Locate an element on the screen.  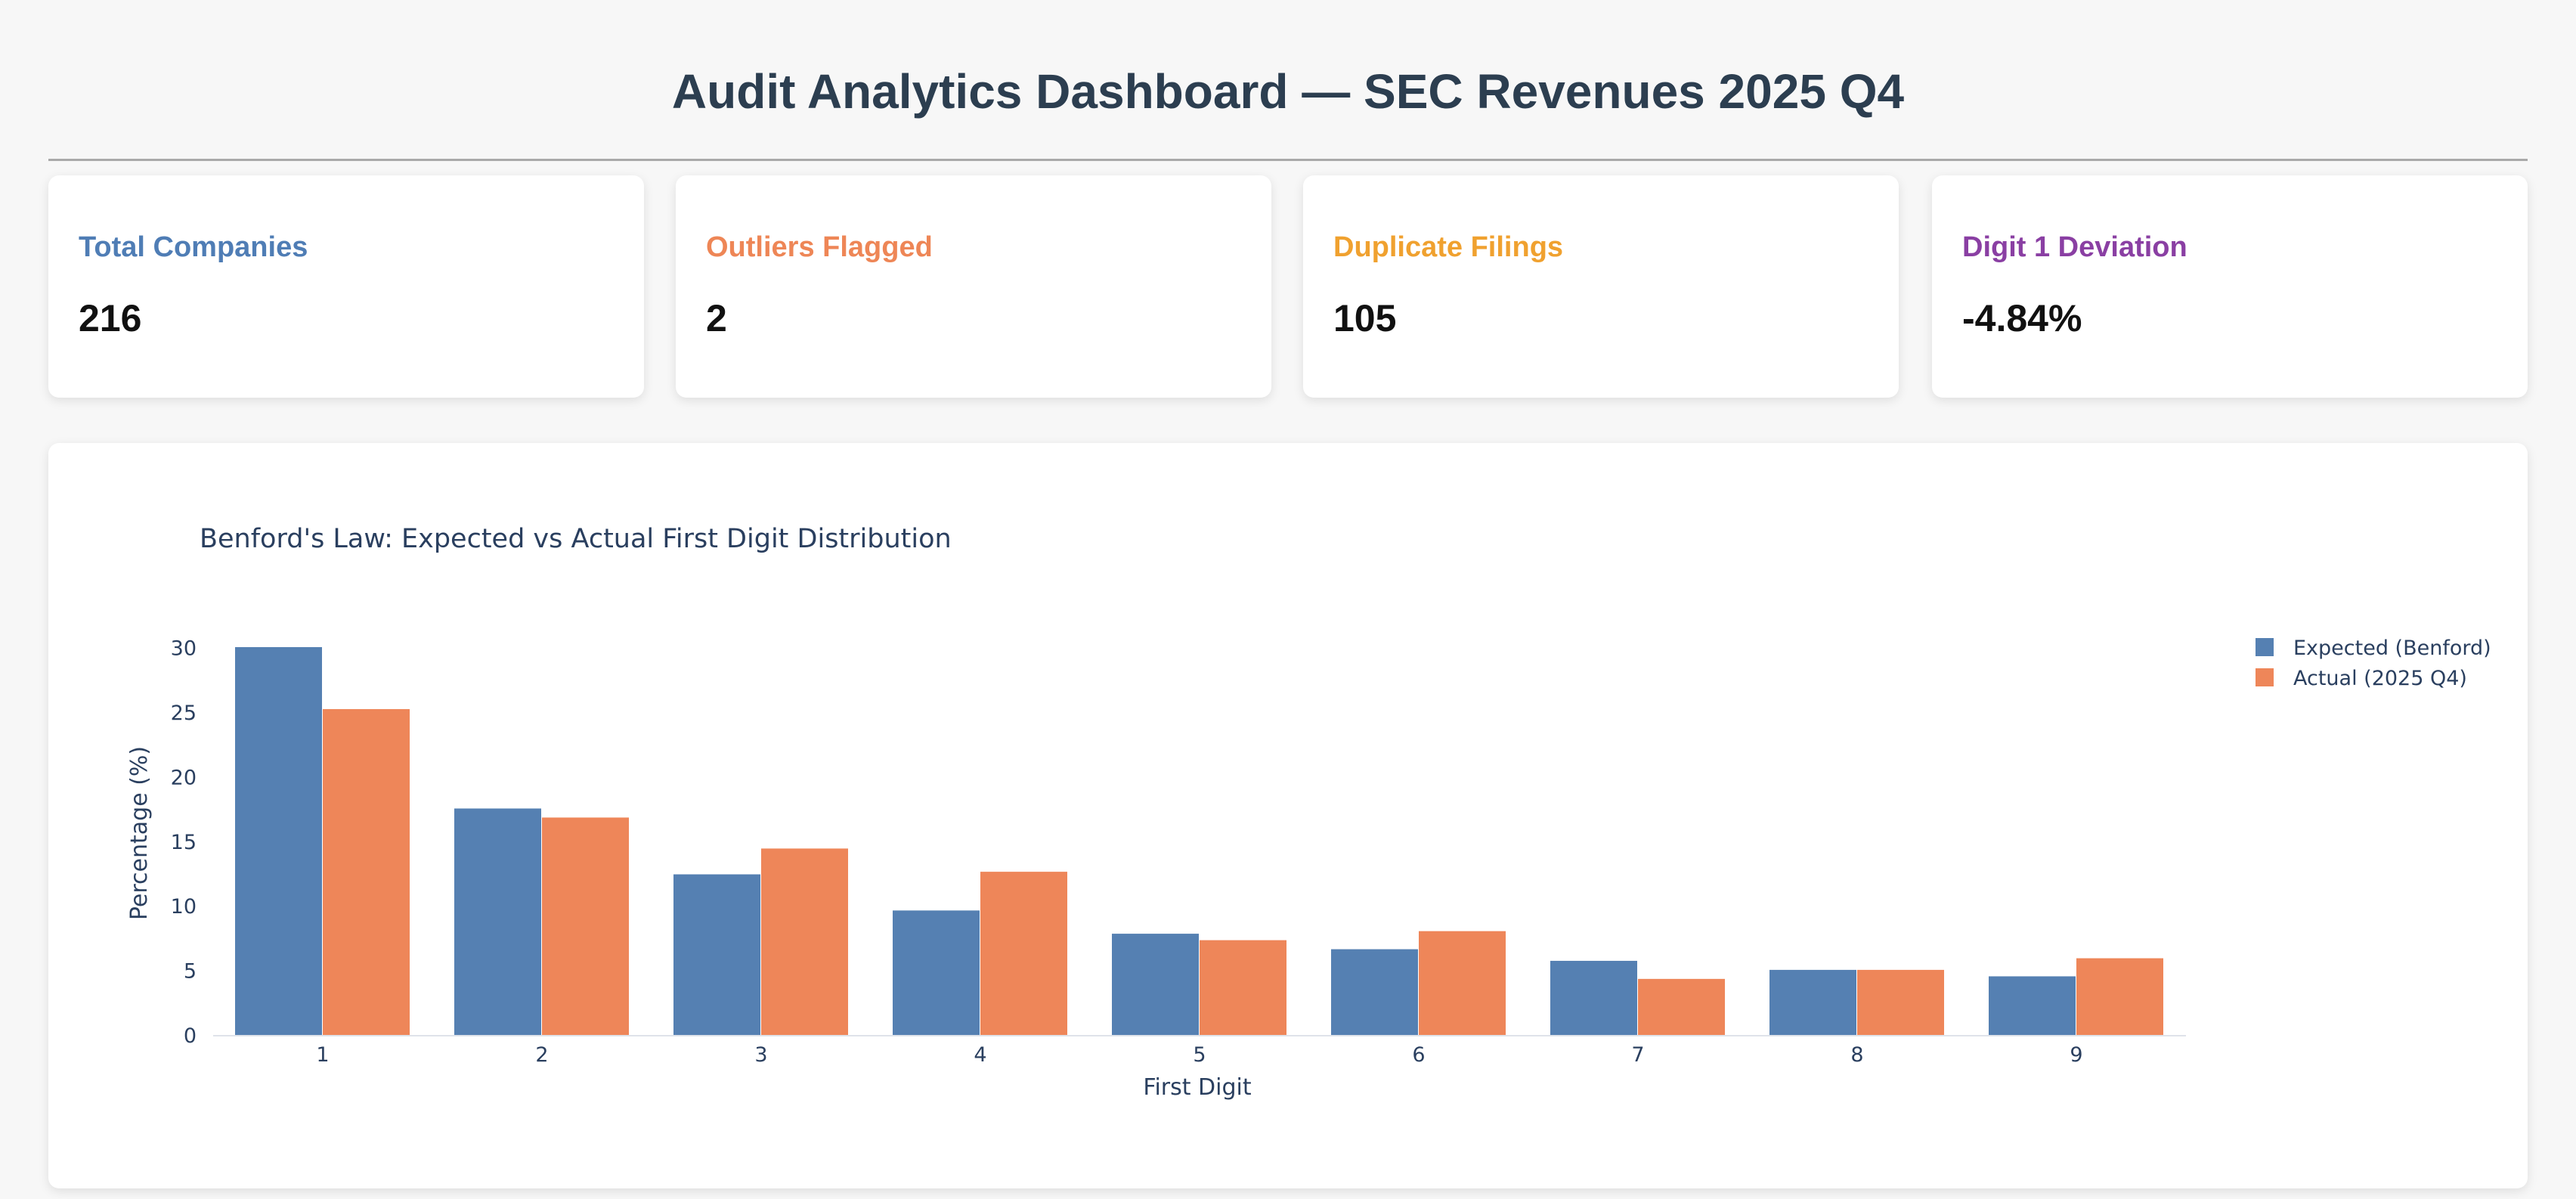
kpi-value: 216 is located at coordinates (110, 318).